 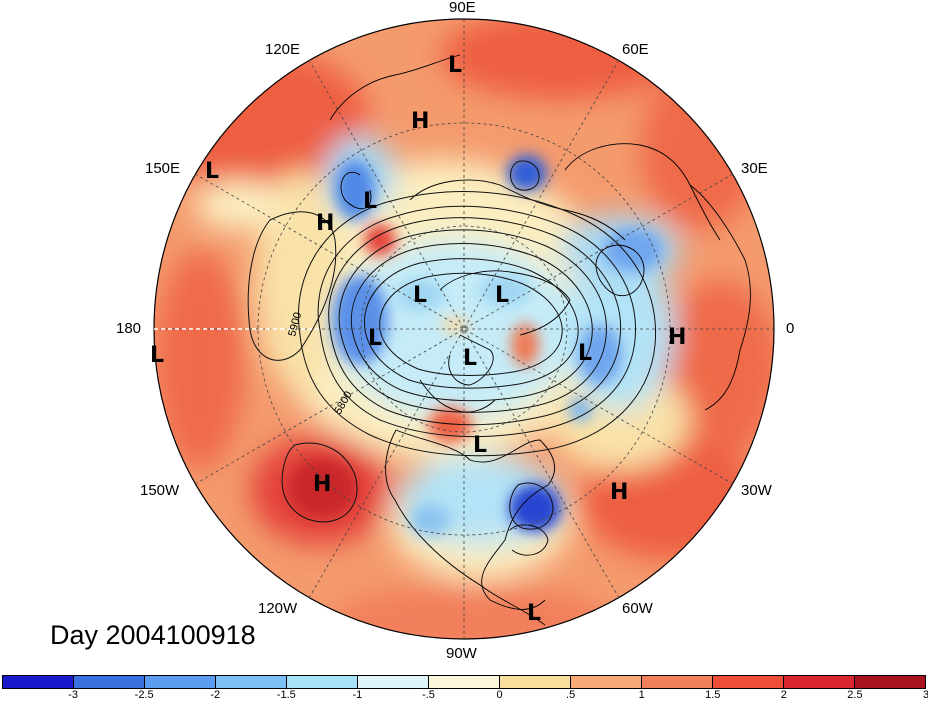 I want to click on colorbar-tick-label: -2.5, so click(x=144, y=695).